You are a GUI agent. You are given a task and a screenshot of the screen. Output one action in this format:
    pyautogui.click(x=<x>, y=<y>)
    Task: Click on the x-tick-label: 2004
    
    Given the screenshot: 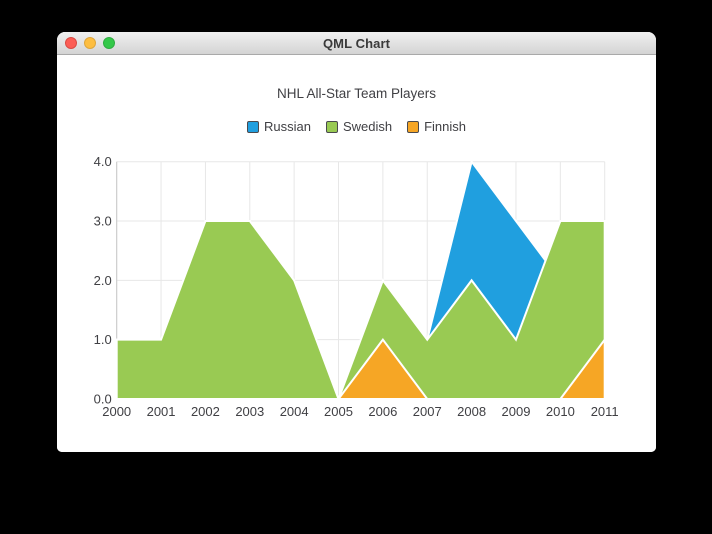 What is the action you would take?
    pyautogui.click(x=294, y=411)
    